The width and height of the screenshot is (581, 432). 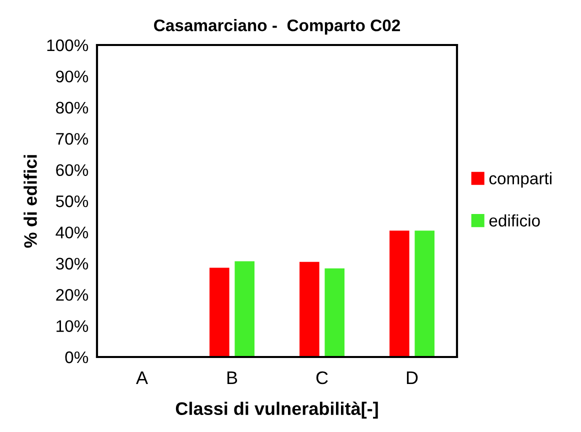 What do you see at coordinates (514, 220) in the screenshot?
I see `legend-label: edificio` at bounding box center [514, 220].